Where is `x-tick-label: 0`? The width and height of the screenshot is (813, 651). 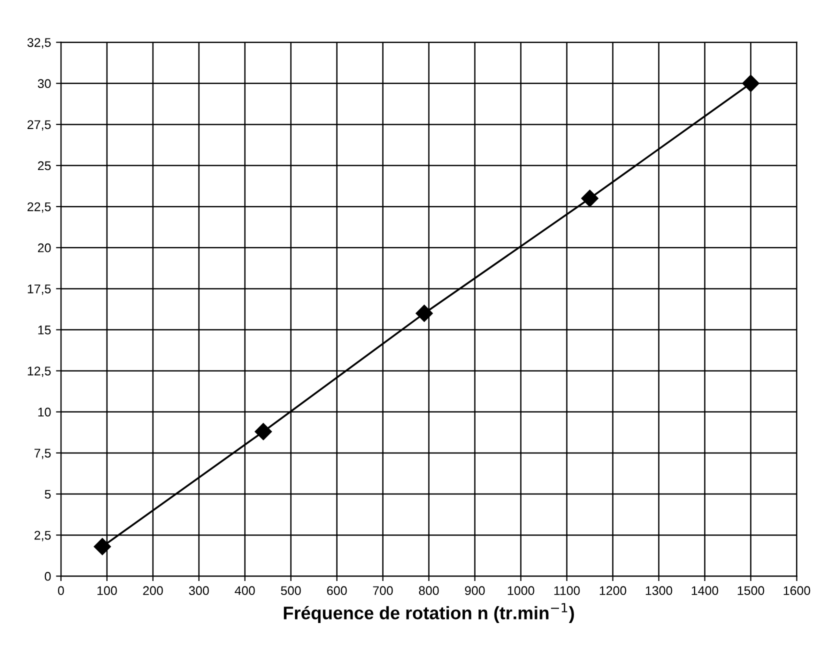
x-tick-label: 0 is located at coordinates (61, 591).